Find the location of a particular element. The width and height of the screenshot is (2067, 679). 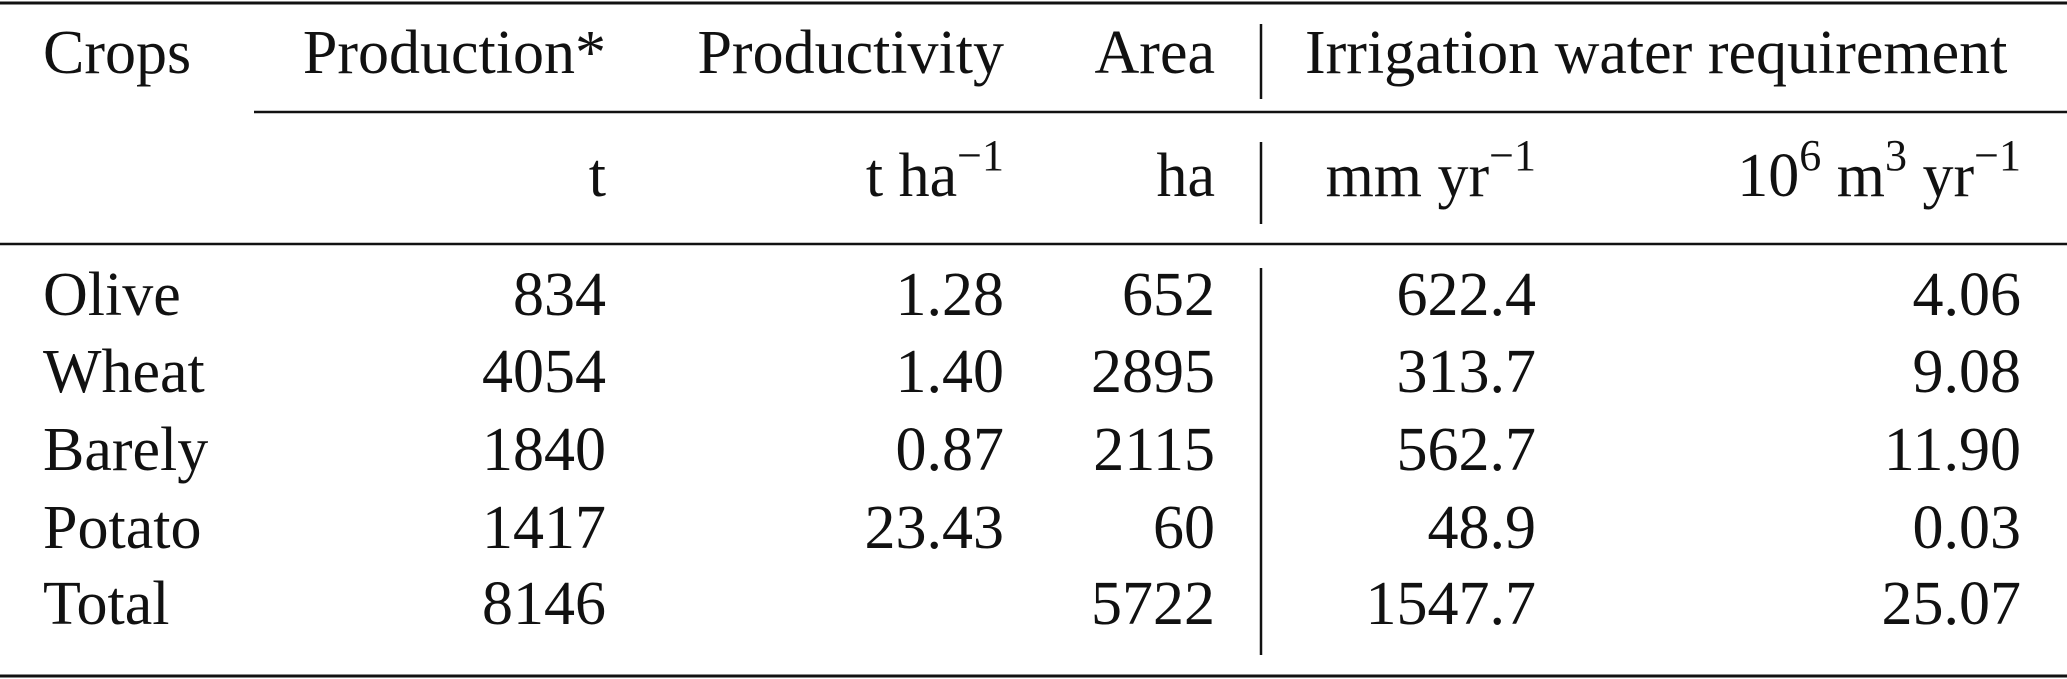

superscript: 3 is located at coordinates (1896, 155).